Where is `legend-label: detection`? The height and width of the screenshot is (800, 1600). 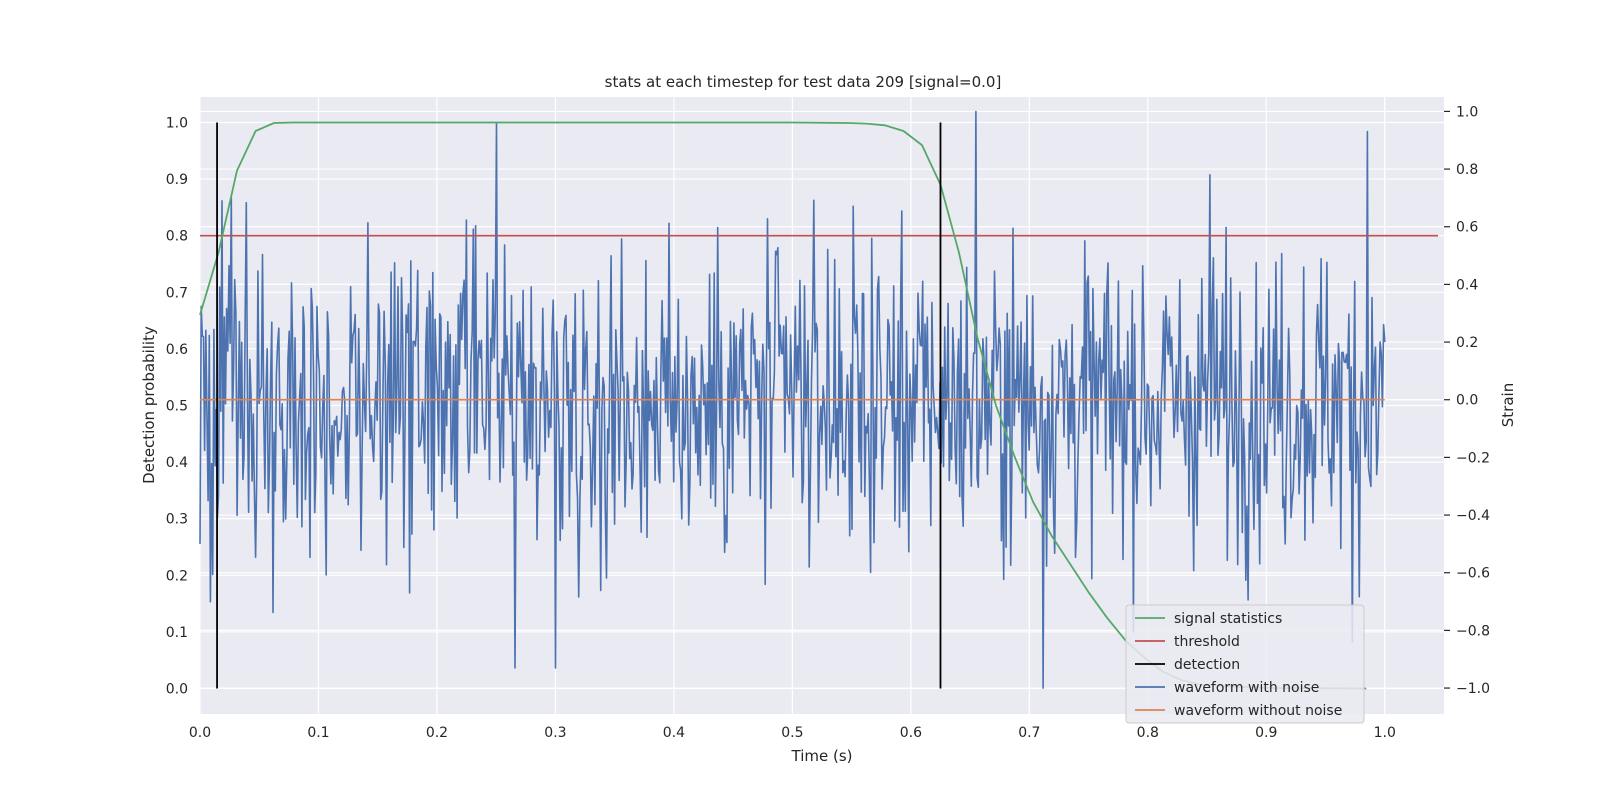
legend-label: detection is located at coordinates (1207, 665).